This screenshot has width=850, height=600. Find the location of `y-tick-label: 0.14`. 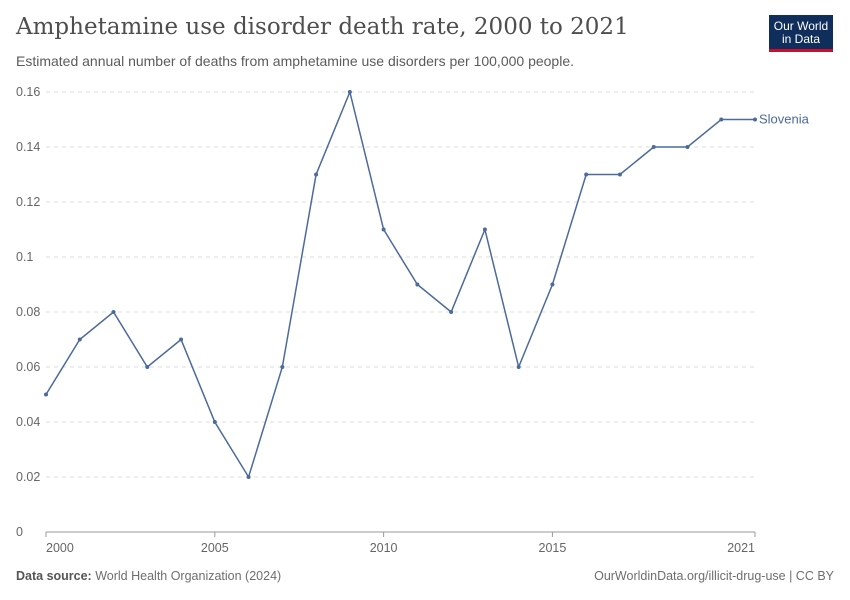

y-tick-label: 0.14 is located at coordinates (28, 147).